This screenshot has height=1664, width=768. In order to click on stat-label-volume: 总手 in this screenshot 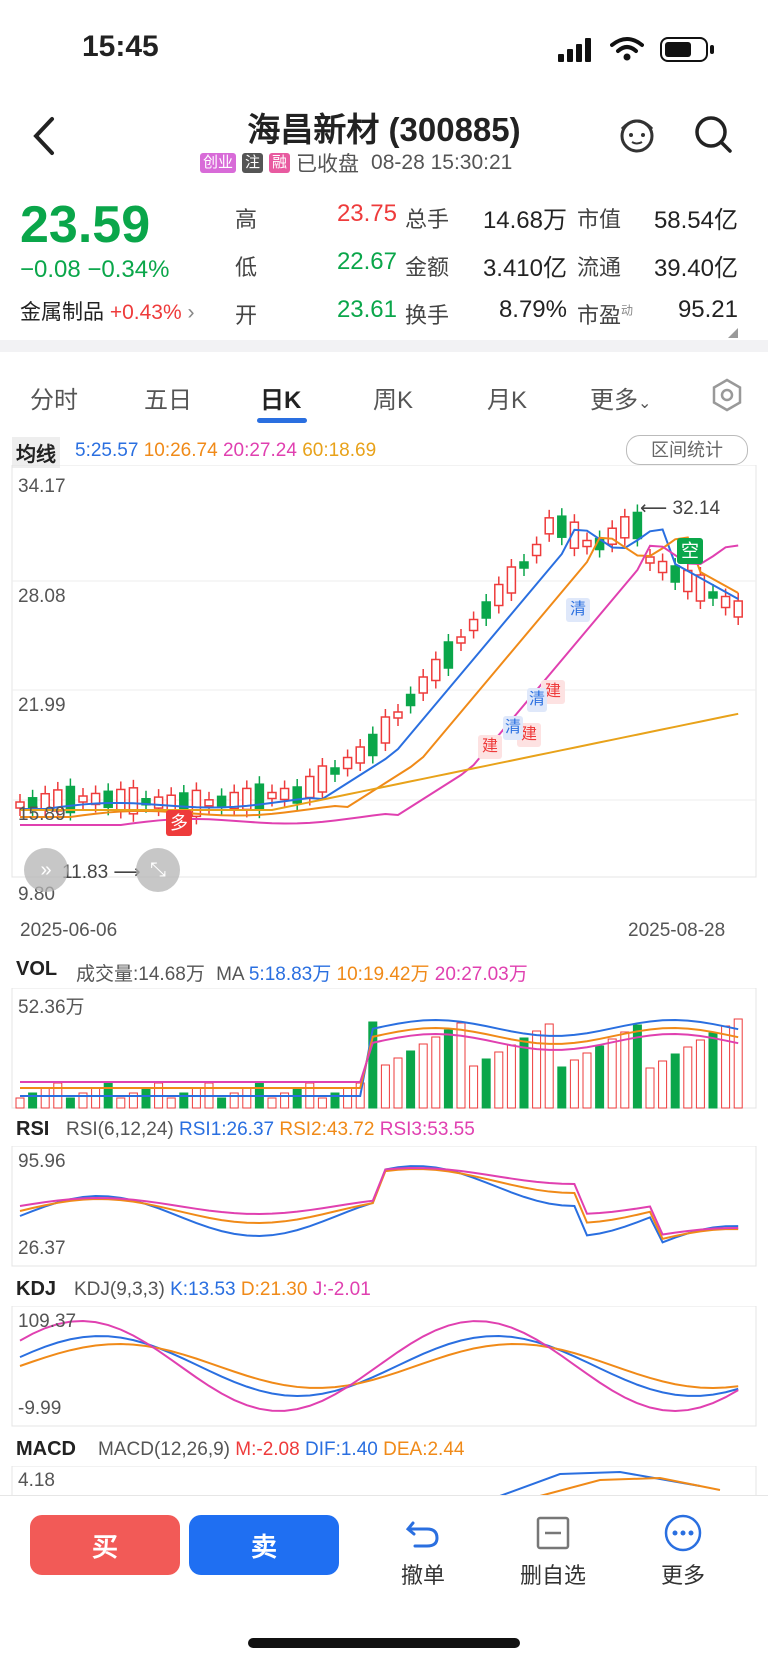, I will do `click(427, 219)`.